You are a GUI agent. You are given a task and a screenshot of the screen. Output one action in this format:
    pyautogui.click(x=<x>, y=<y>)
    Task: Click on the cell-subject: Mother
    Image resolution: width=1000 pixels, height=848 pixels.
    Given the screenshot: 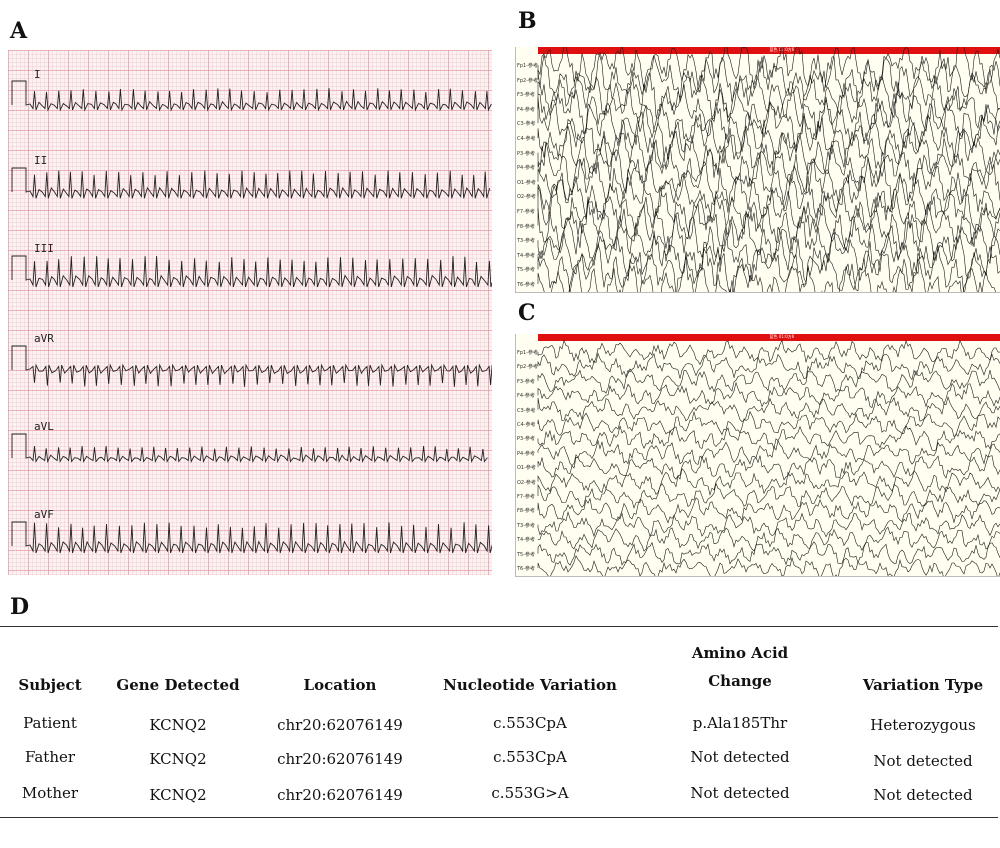 What is the action you would take?
    pyautogui.click(x=50, y=793)
    